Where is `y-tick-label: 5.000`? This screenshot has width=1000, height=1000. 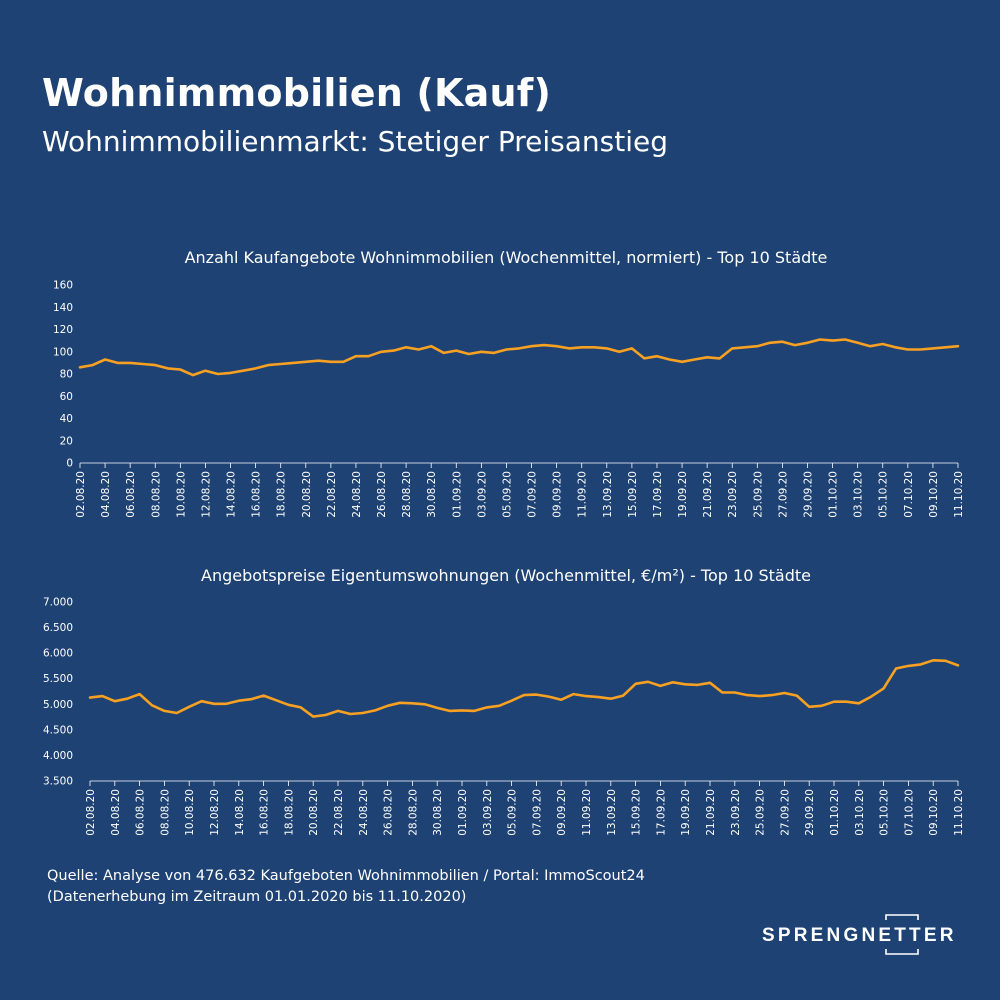
y-tick-label: 5.000 is located at coordinates (58, 705).